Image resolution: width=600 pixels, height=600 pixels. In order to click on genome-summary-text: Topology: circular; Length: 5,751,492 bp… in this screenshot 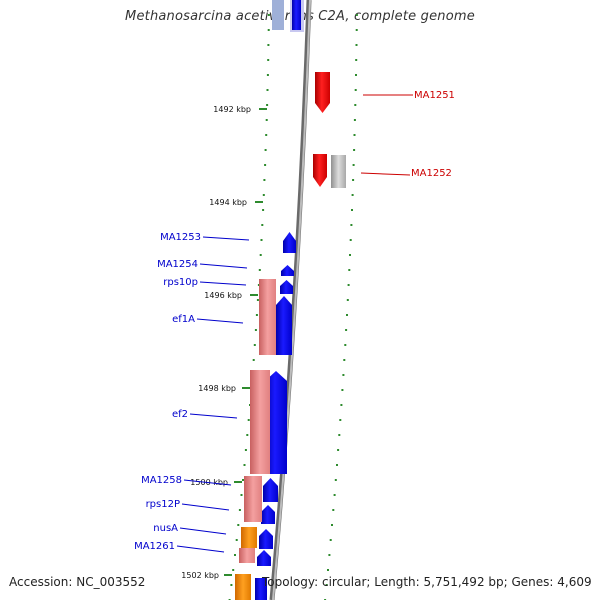, I will do `click(427, 582)`.